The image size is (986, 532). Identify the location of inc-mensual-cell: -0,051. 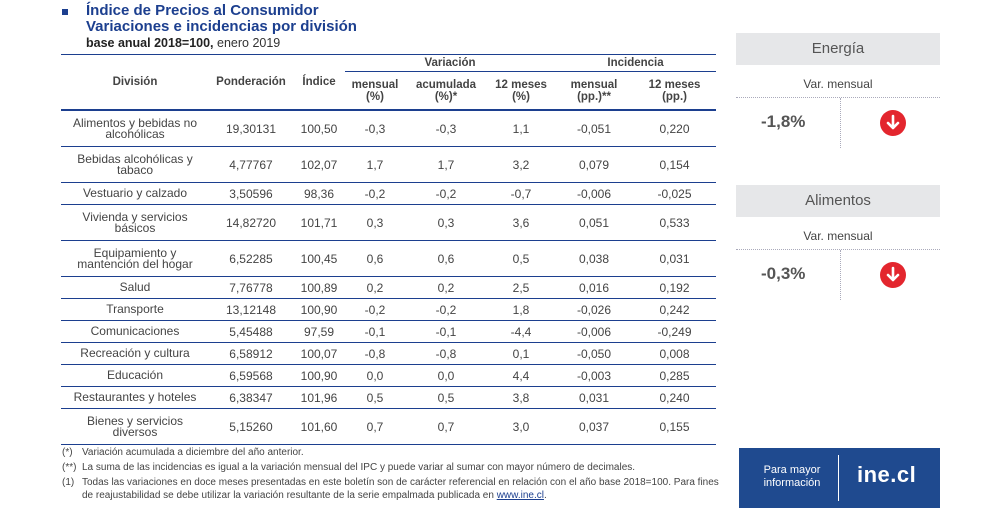
(594, 128).